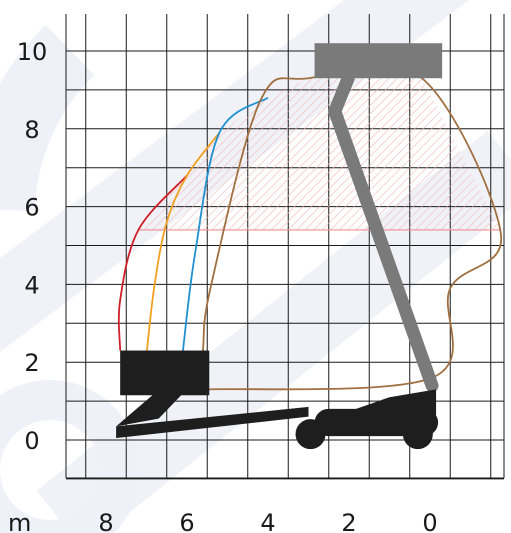 This screenshot has height=533, width=511. I want to click on envelope-curve-red, so click(152, 262).